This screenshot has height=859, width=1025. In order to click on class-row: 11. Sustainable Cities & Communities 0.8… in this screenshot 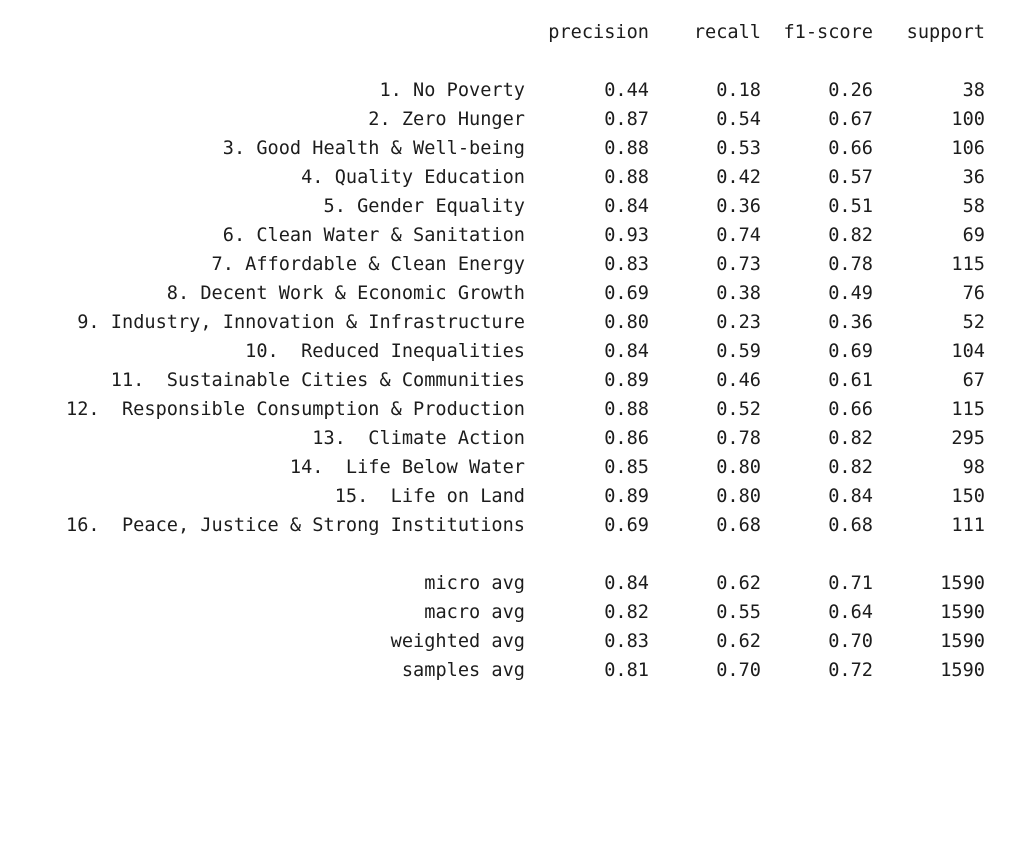, I will do `click(512, 380)`.